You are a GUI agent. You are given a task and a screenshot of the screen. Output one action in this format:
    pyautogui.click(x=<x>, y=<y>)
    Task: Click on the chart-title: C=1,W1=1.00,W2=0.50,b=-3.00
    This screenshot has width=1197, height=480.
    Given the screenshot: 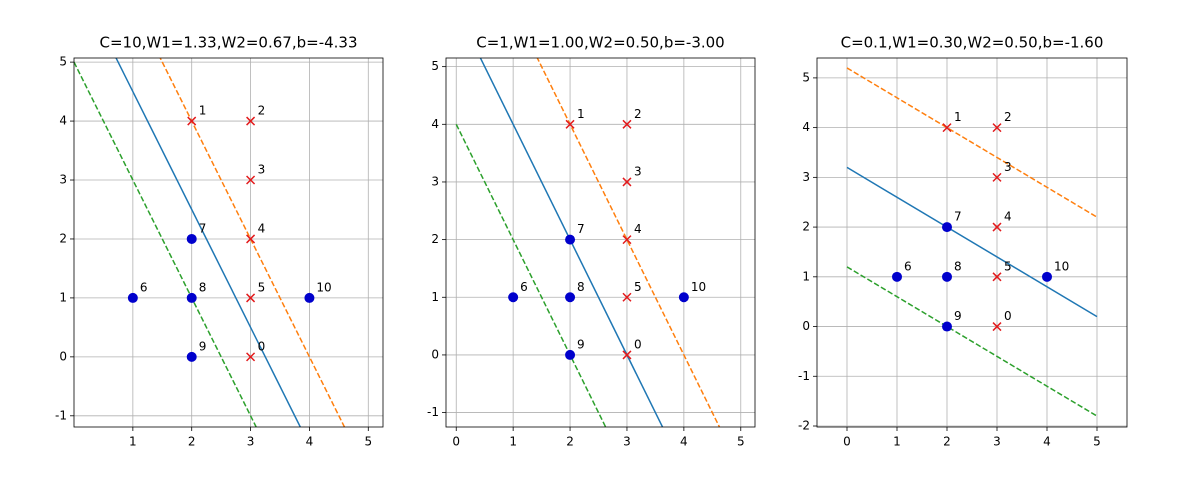 What is the action you would take?
    pyautogui.click(x=600, y=43)
    